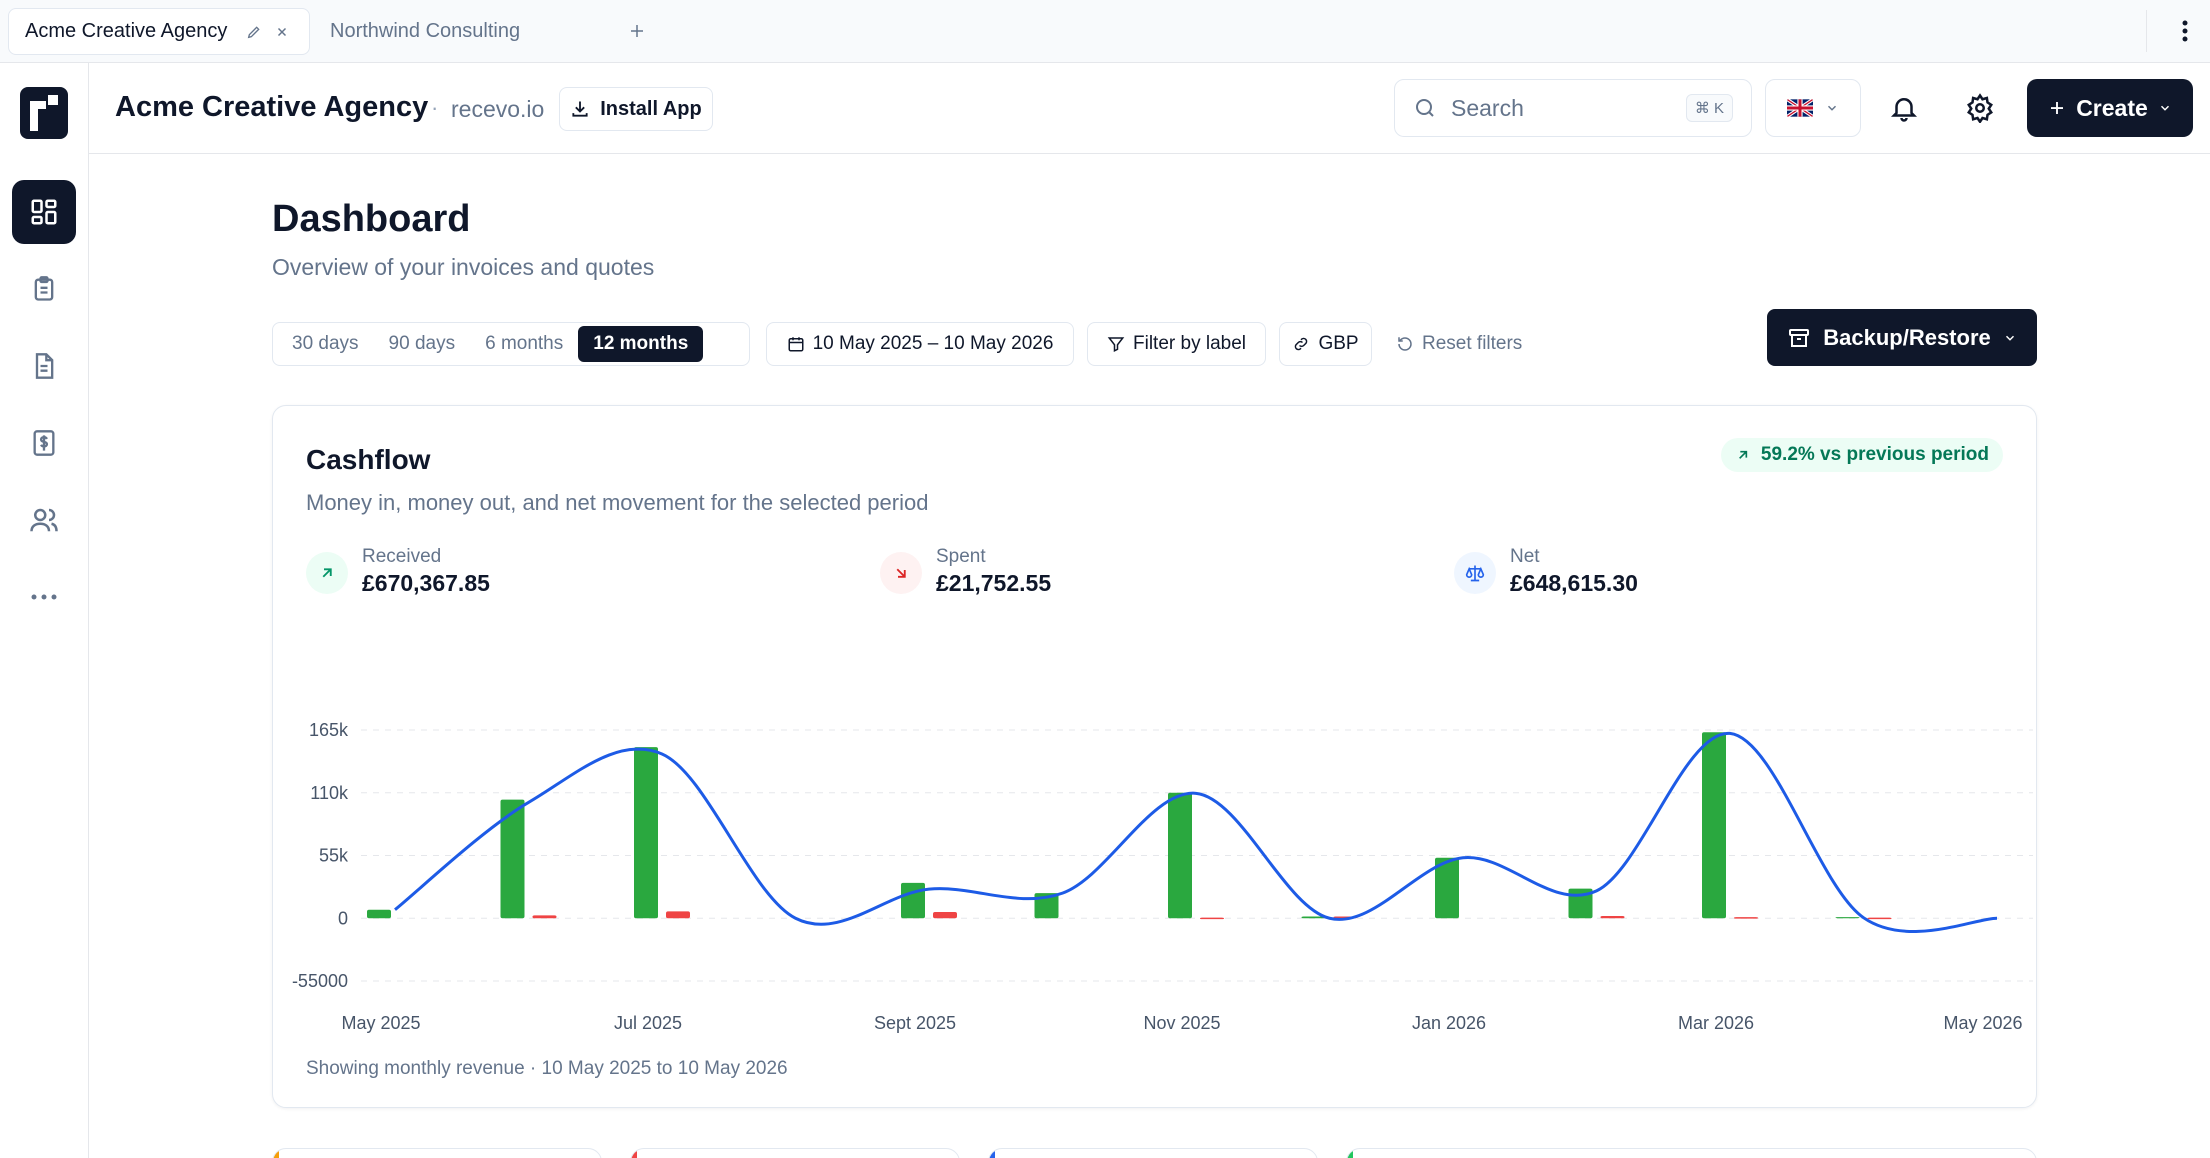  I want to click on x-tick-label: Nov 2025, so click(1181, 1023).